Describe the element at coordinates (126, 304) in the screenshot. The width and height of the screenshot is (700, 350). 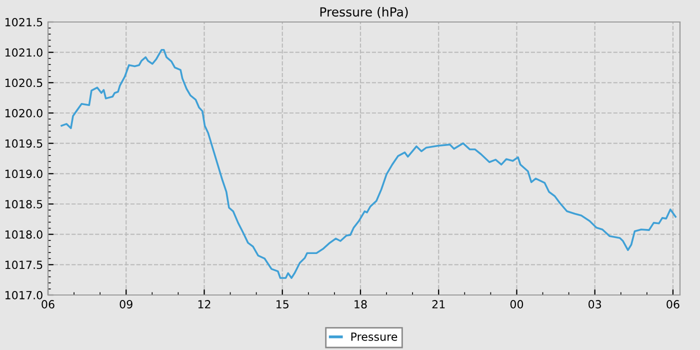
I see `x-tick-label: 09` at that location.